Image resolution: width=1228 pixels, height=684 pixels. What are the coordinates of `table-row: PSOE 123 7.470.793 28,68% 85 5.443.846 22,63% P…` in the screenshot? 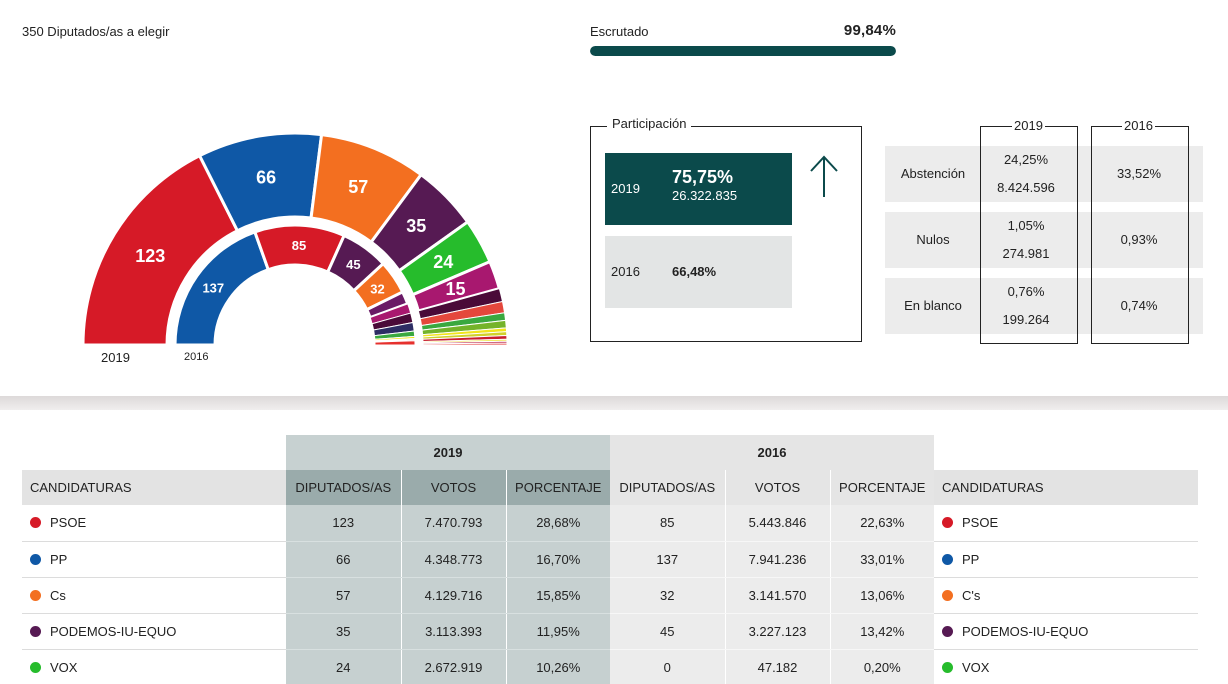 It's located at (610, 523).